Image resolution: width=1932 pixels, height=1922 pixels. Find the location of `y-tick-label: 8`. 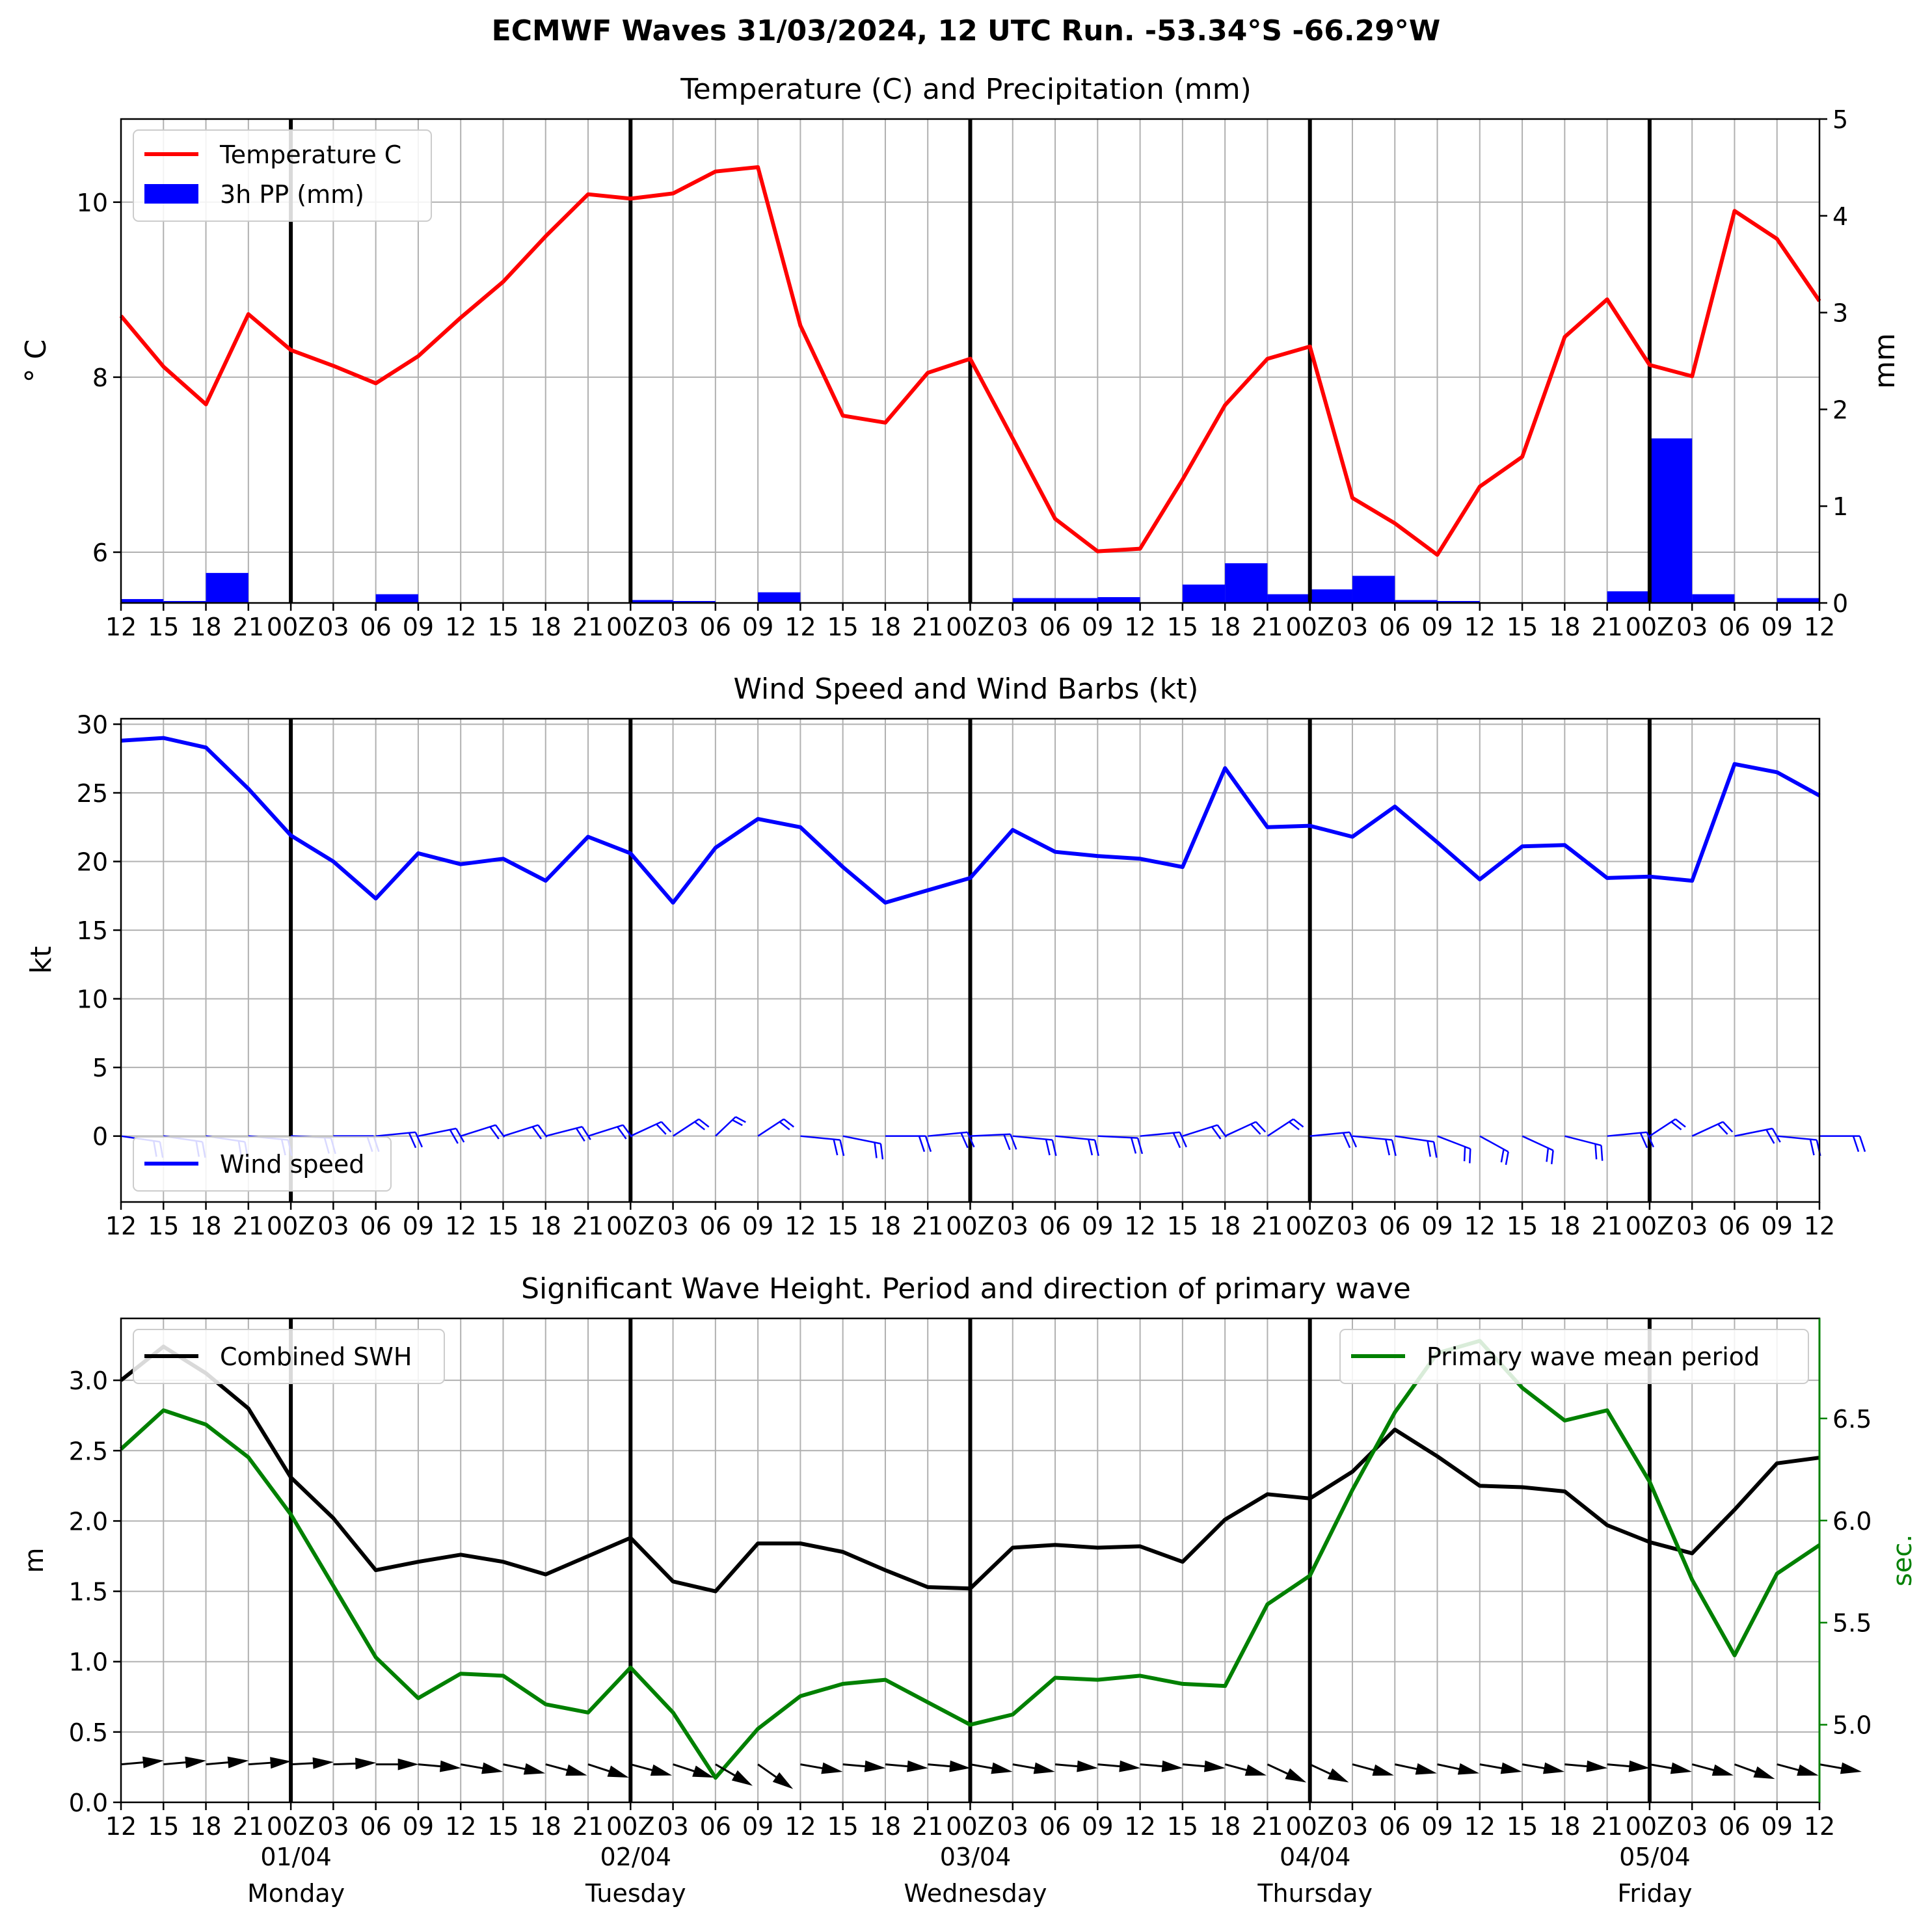

y-tick-label: 8 is located at coordinates (100, 378).